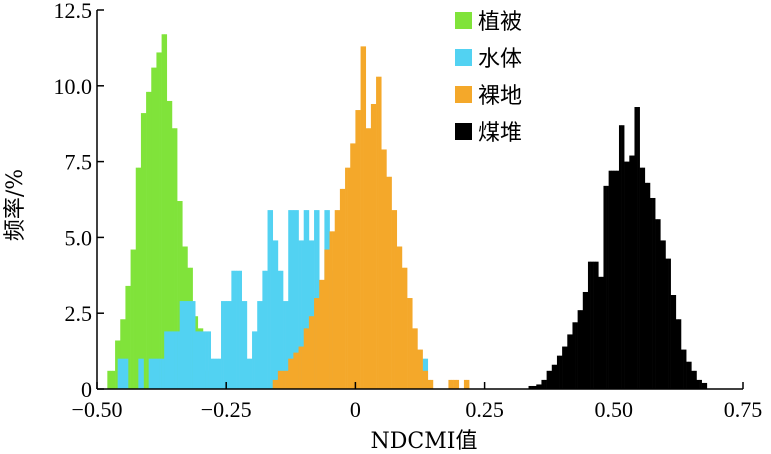 This screenshot has height=454, width=771. What do you see at coordinates (618, 248) in the screenshot?
I see `series-3-bars` at bounding box center [618, 248].